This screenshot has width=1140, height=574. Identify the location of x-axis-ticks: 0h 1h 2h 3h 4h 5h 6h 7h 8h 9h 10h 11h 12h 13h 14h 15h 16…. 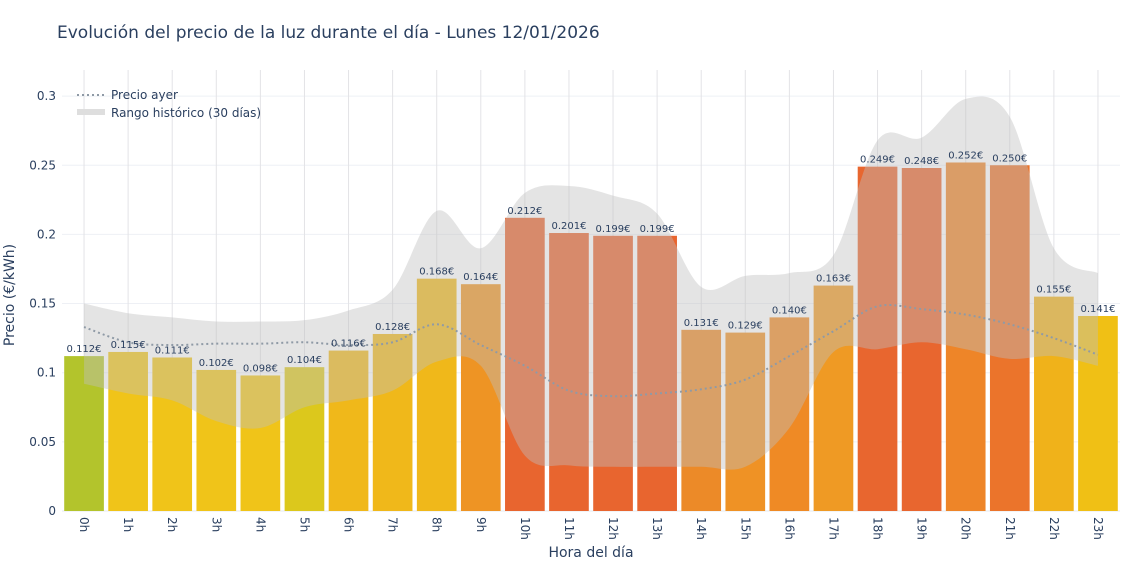
(591, 528).